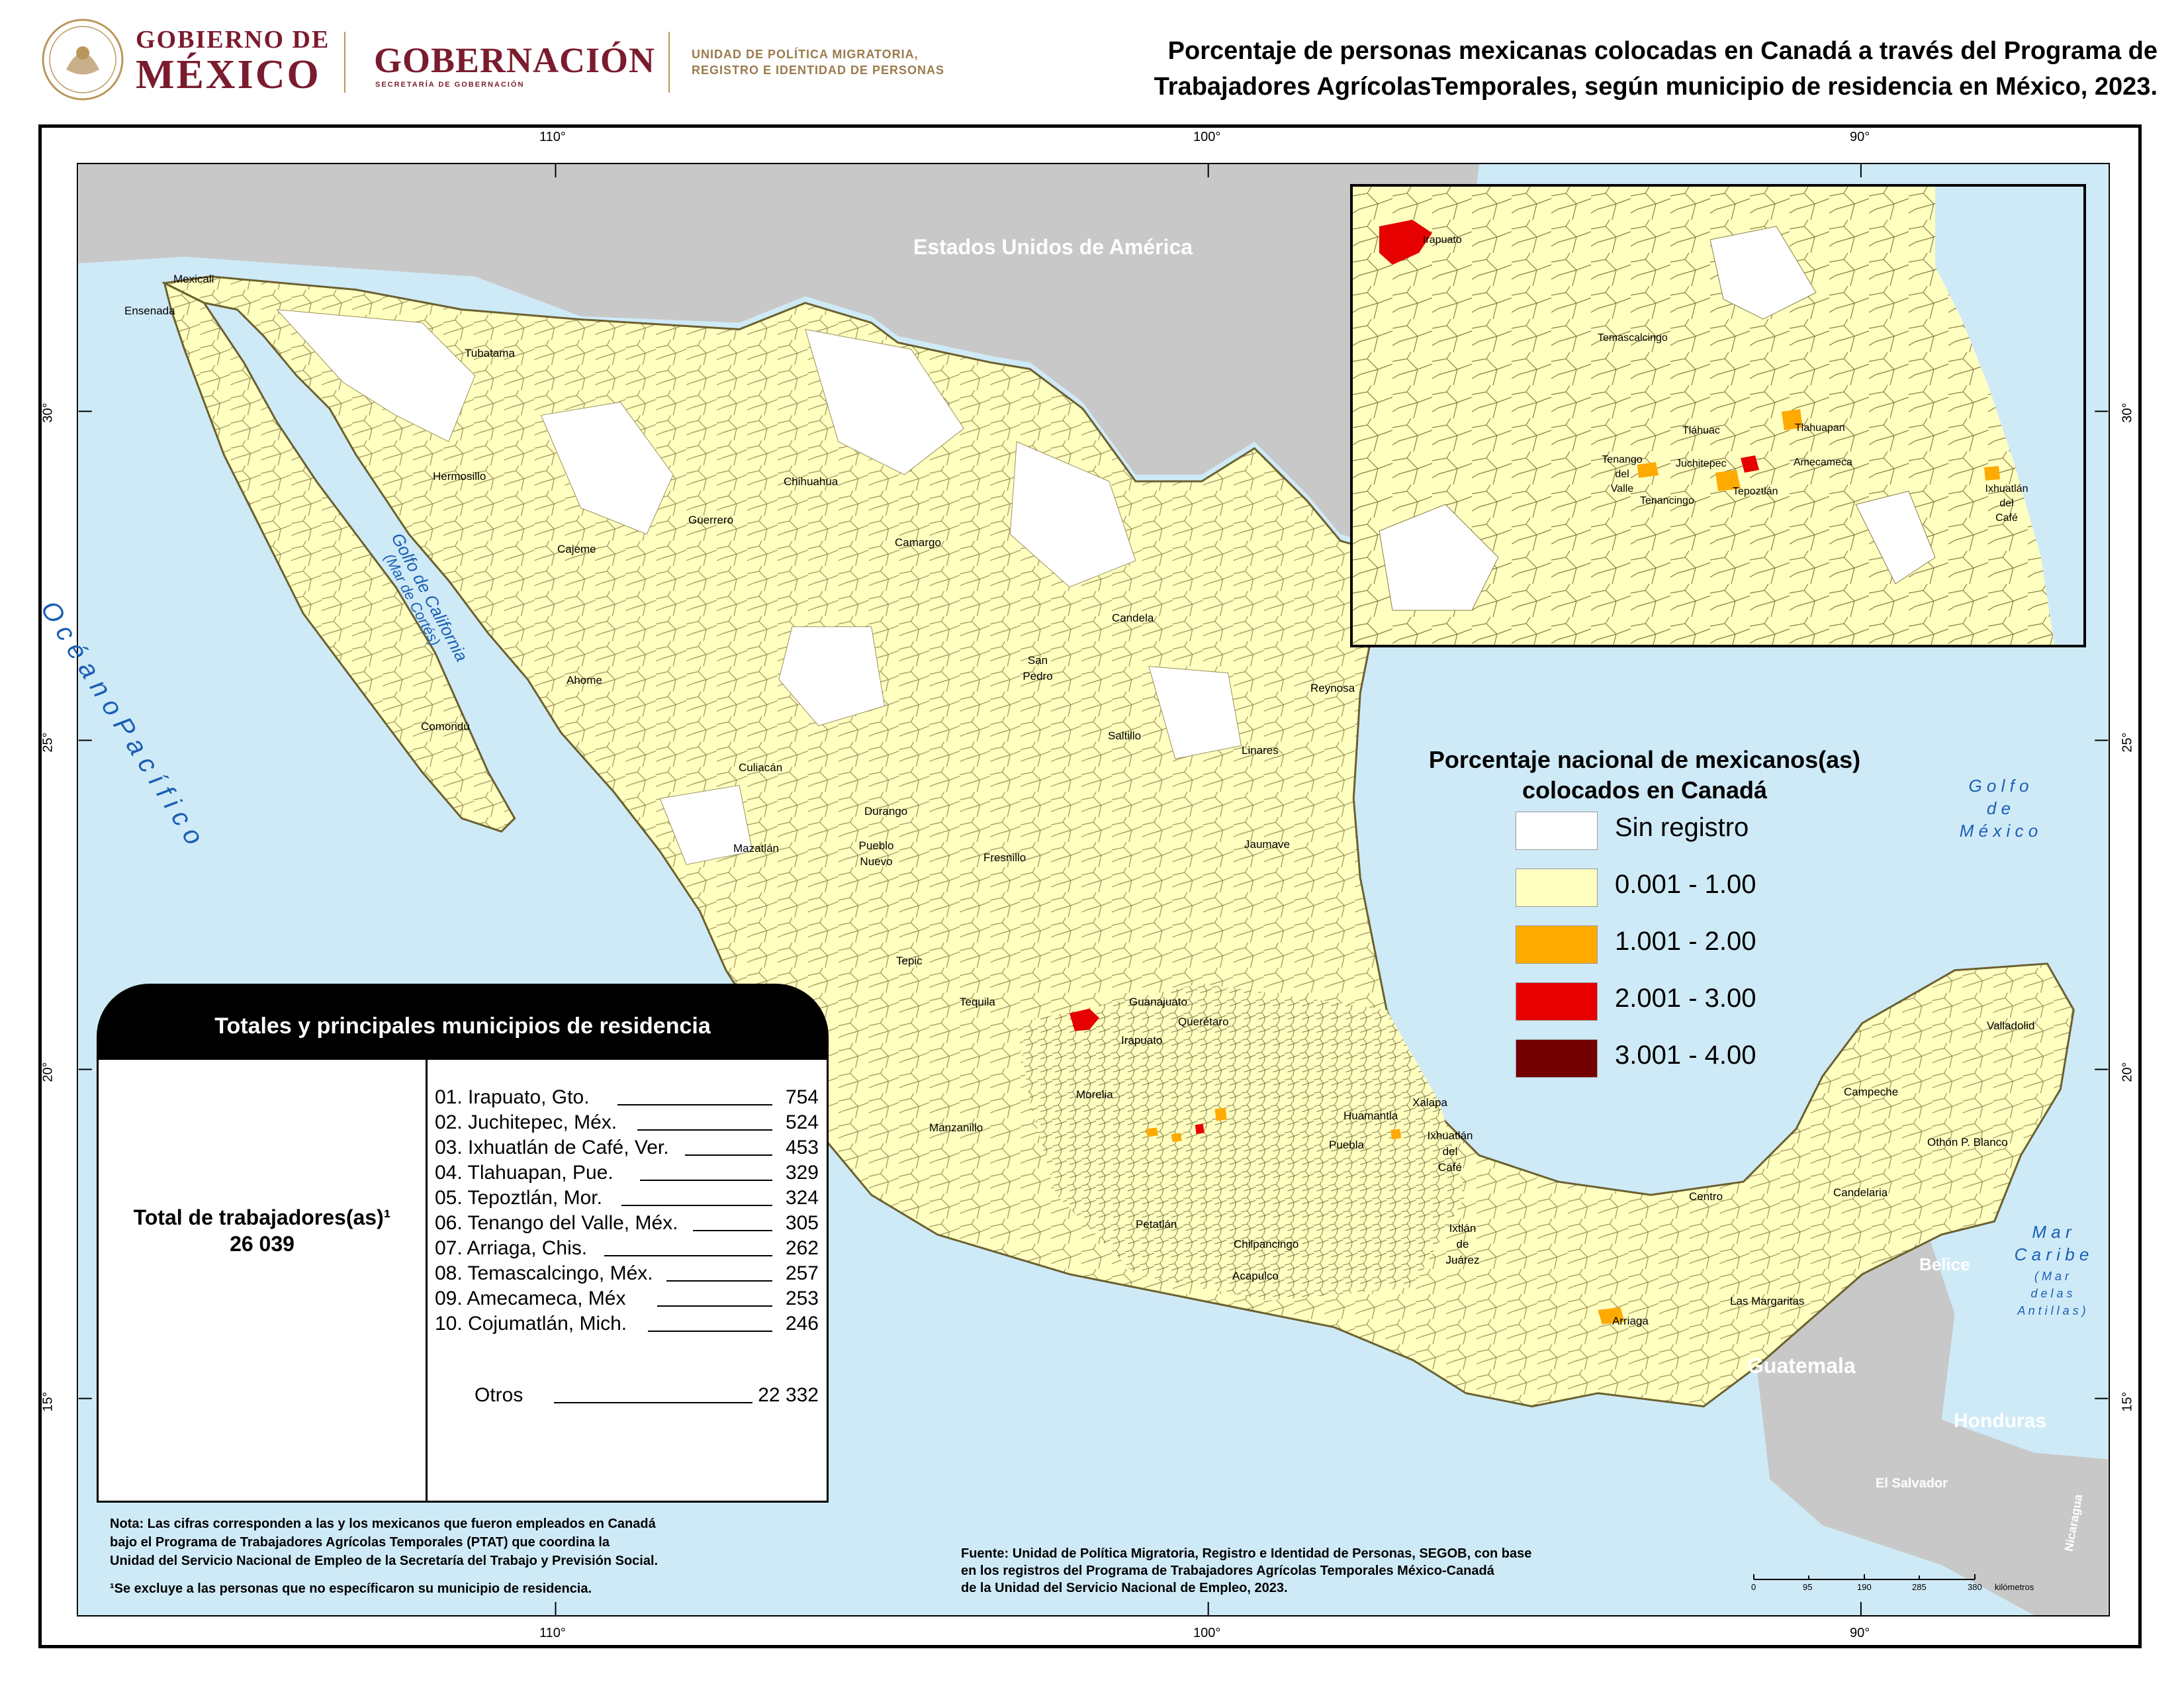 The height and width of the screenshot is (1688, 2184). I want to click on lat-left-15: 15°, so click(48, 1401).